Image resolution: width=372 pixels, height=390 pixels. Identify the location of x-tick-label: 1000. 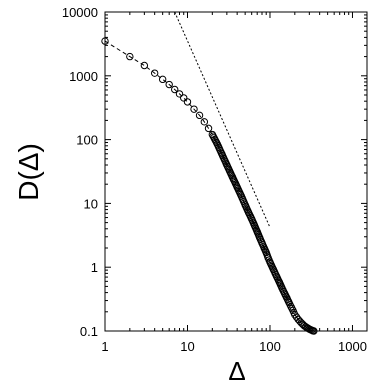
(352, 346).